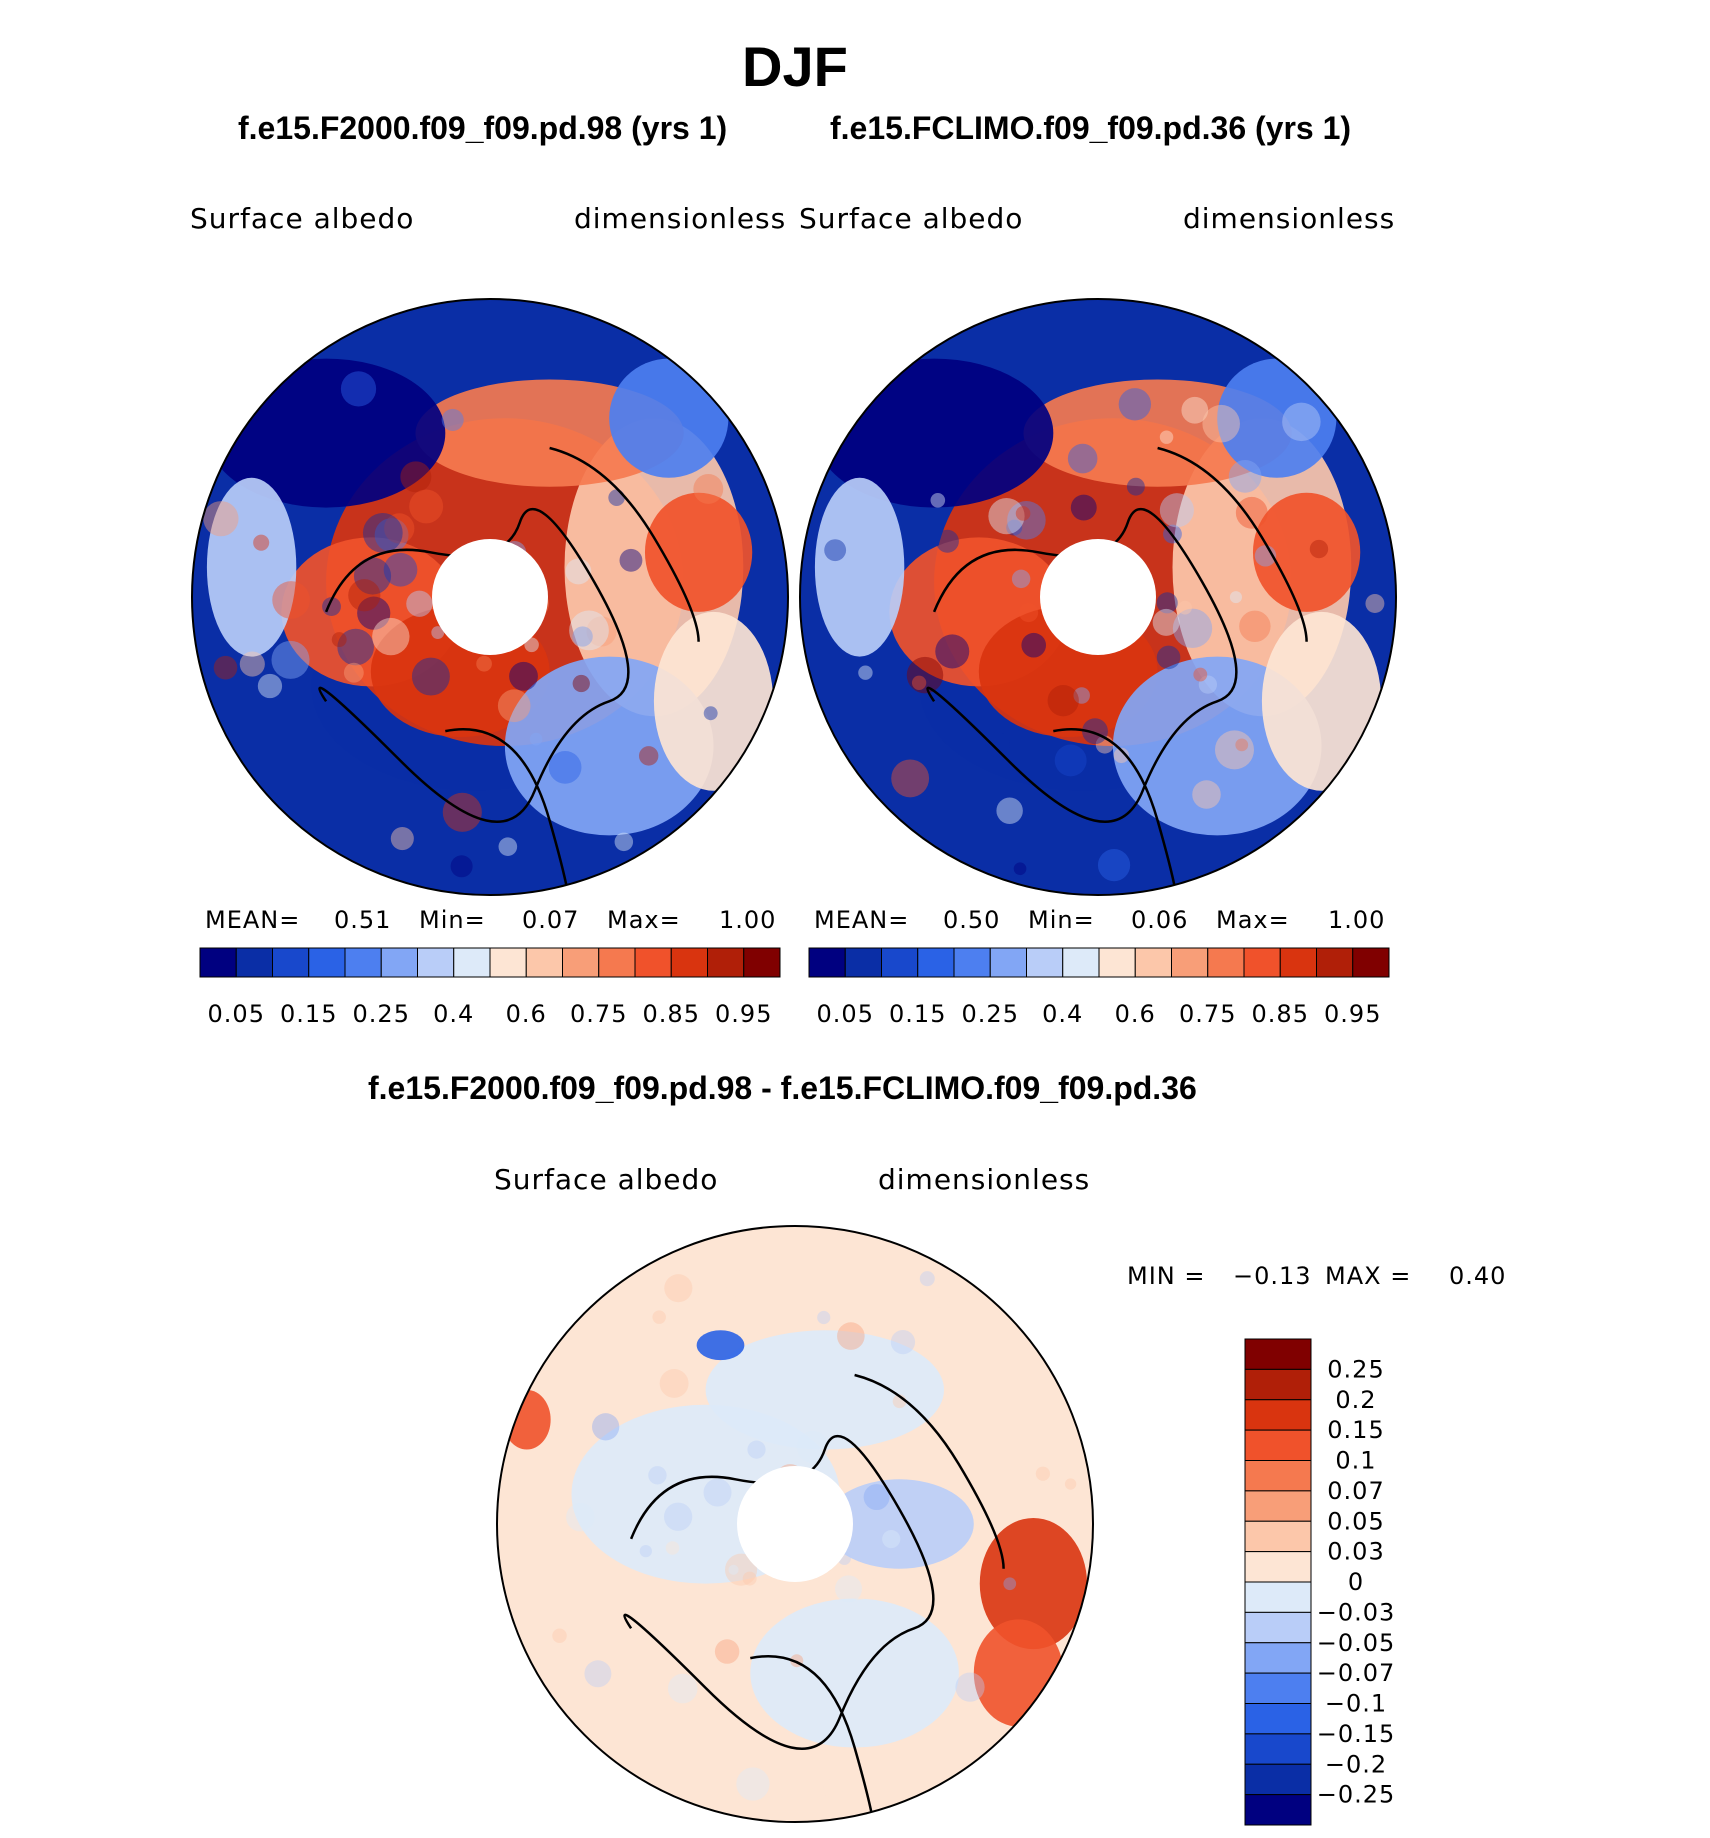 This screenshot has height=1838, width=1710. I want to click on right-coastlines, so click(1117, 670).